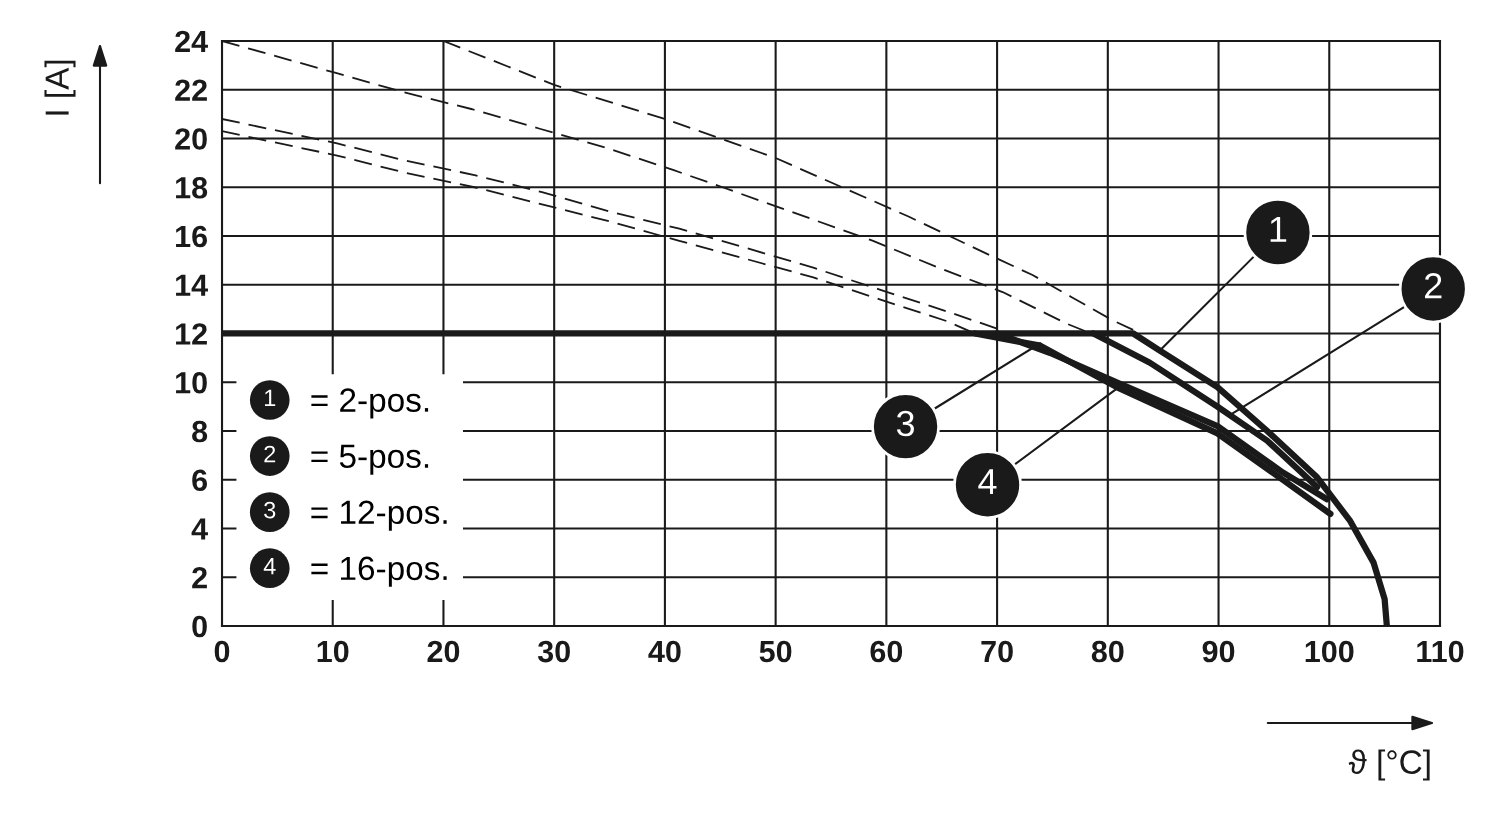 Image resolution: width=1500 pixels, height=821 pixels. Describe the element at coordinates (1218, 651) in the screenshot. I see `x-tick-label: 90` at that location.